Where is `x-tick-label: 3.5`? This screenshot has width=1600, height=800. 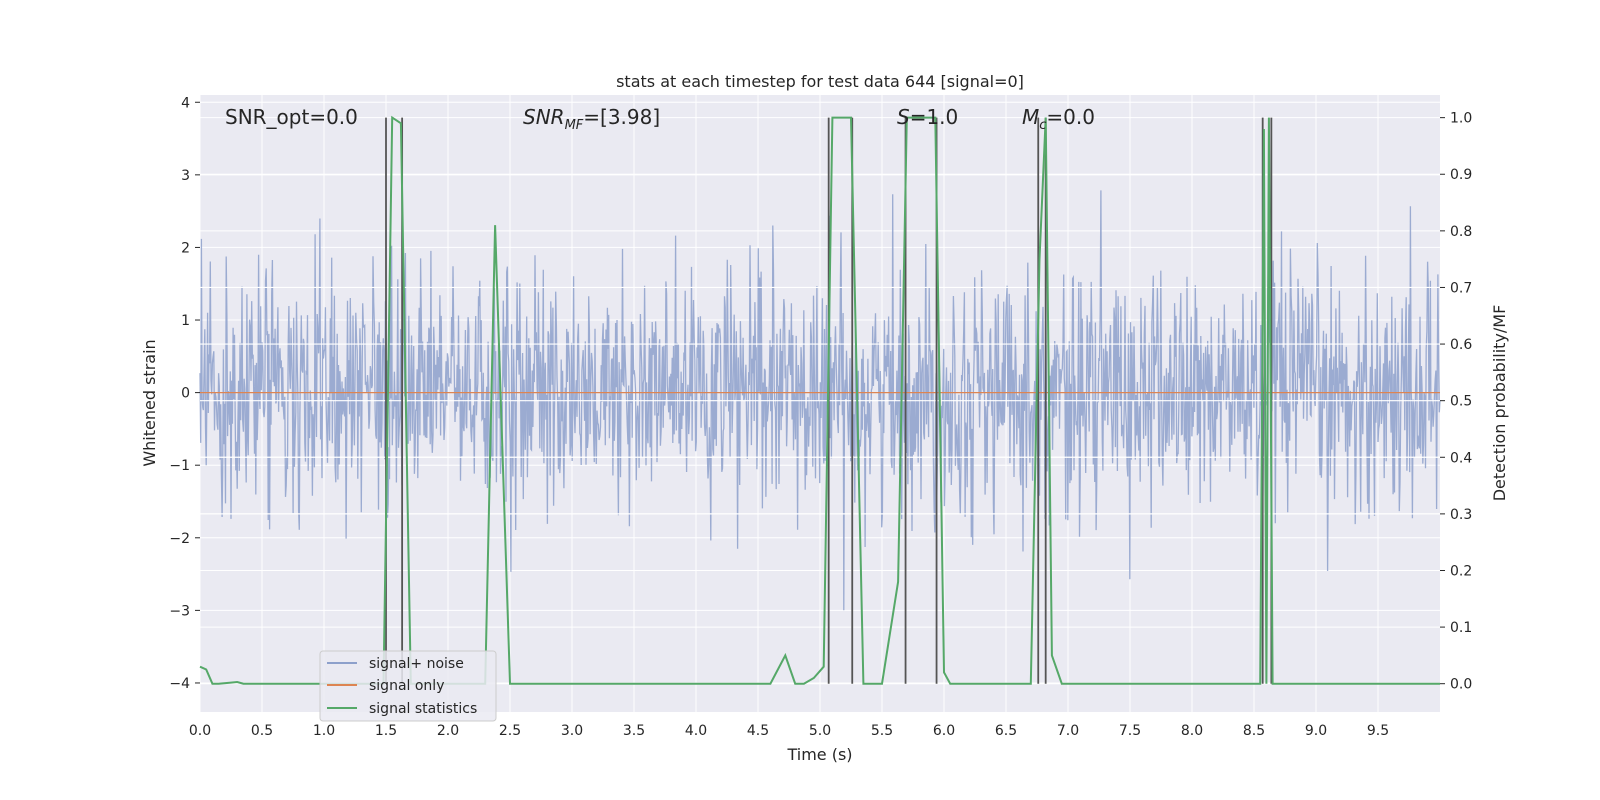 x-tick-label: 3.5 is located at coordinates (634, 731).